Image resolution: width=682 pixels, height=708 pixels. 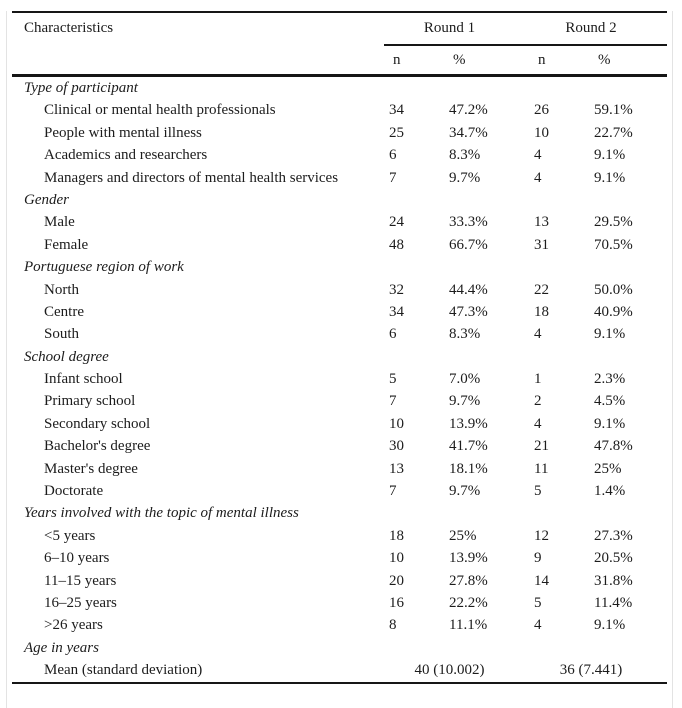 I want to click on pct-round2: 40.9%, so click(x=613, y=311).